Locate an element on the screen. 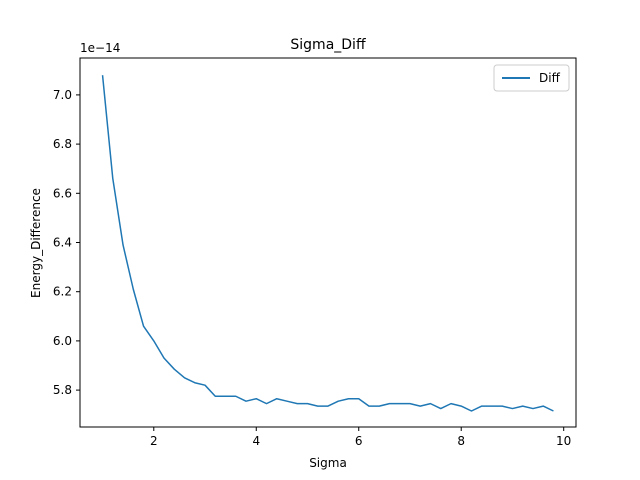  x-axis-ticks: 2 4 6 8 10 is located at coordinates (360, 437).